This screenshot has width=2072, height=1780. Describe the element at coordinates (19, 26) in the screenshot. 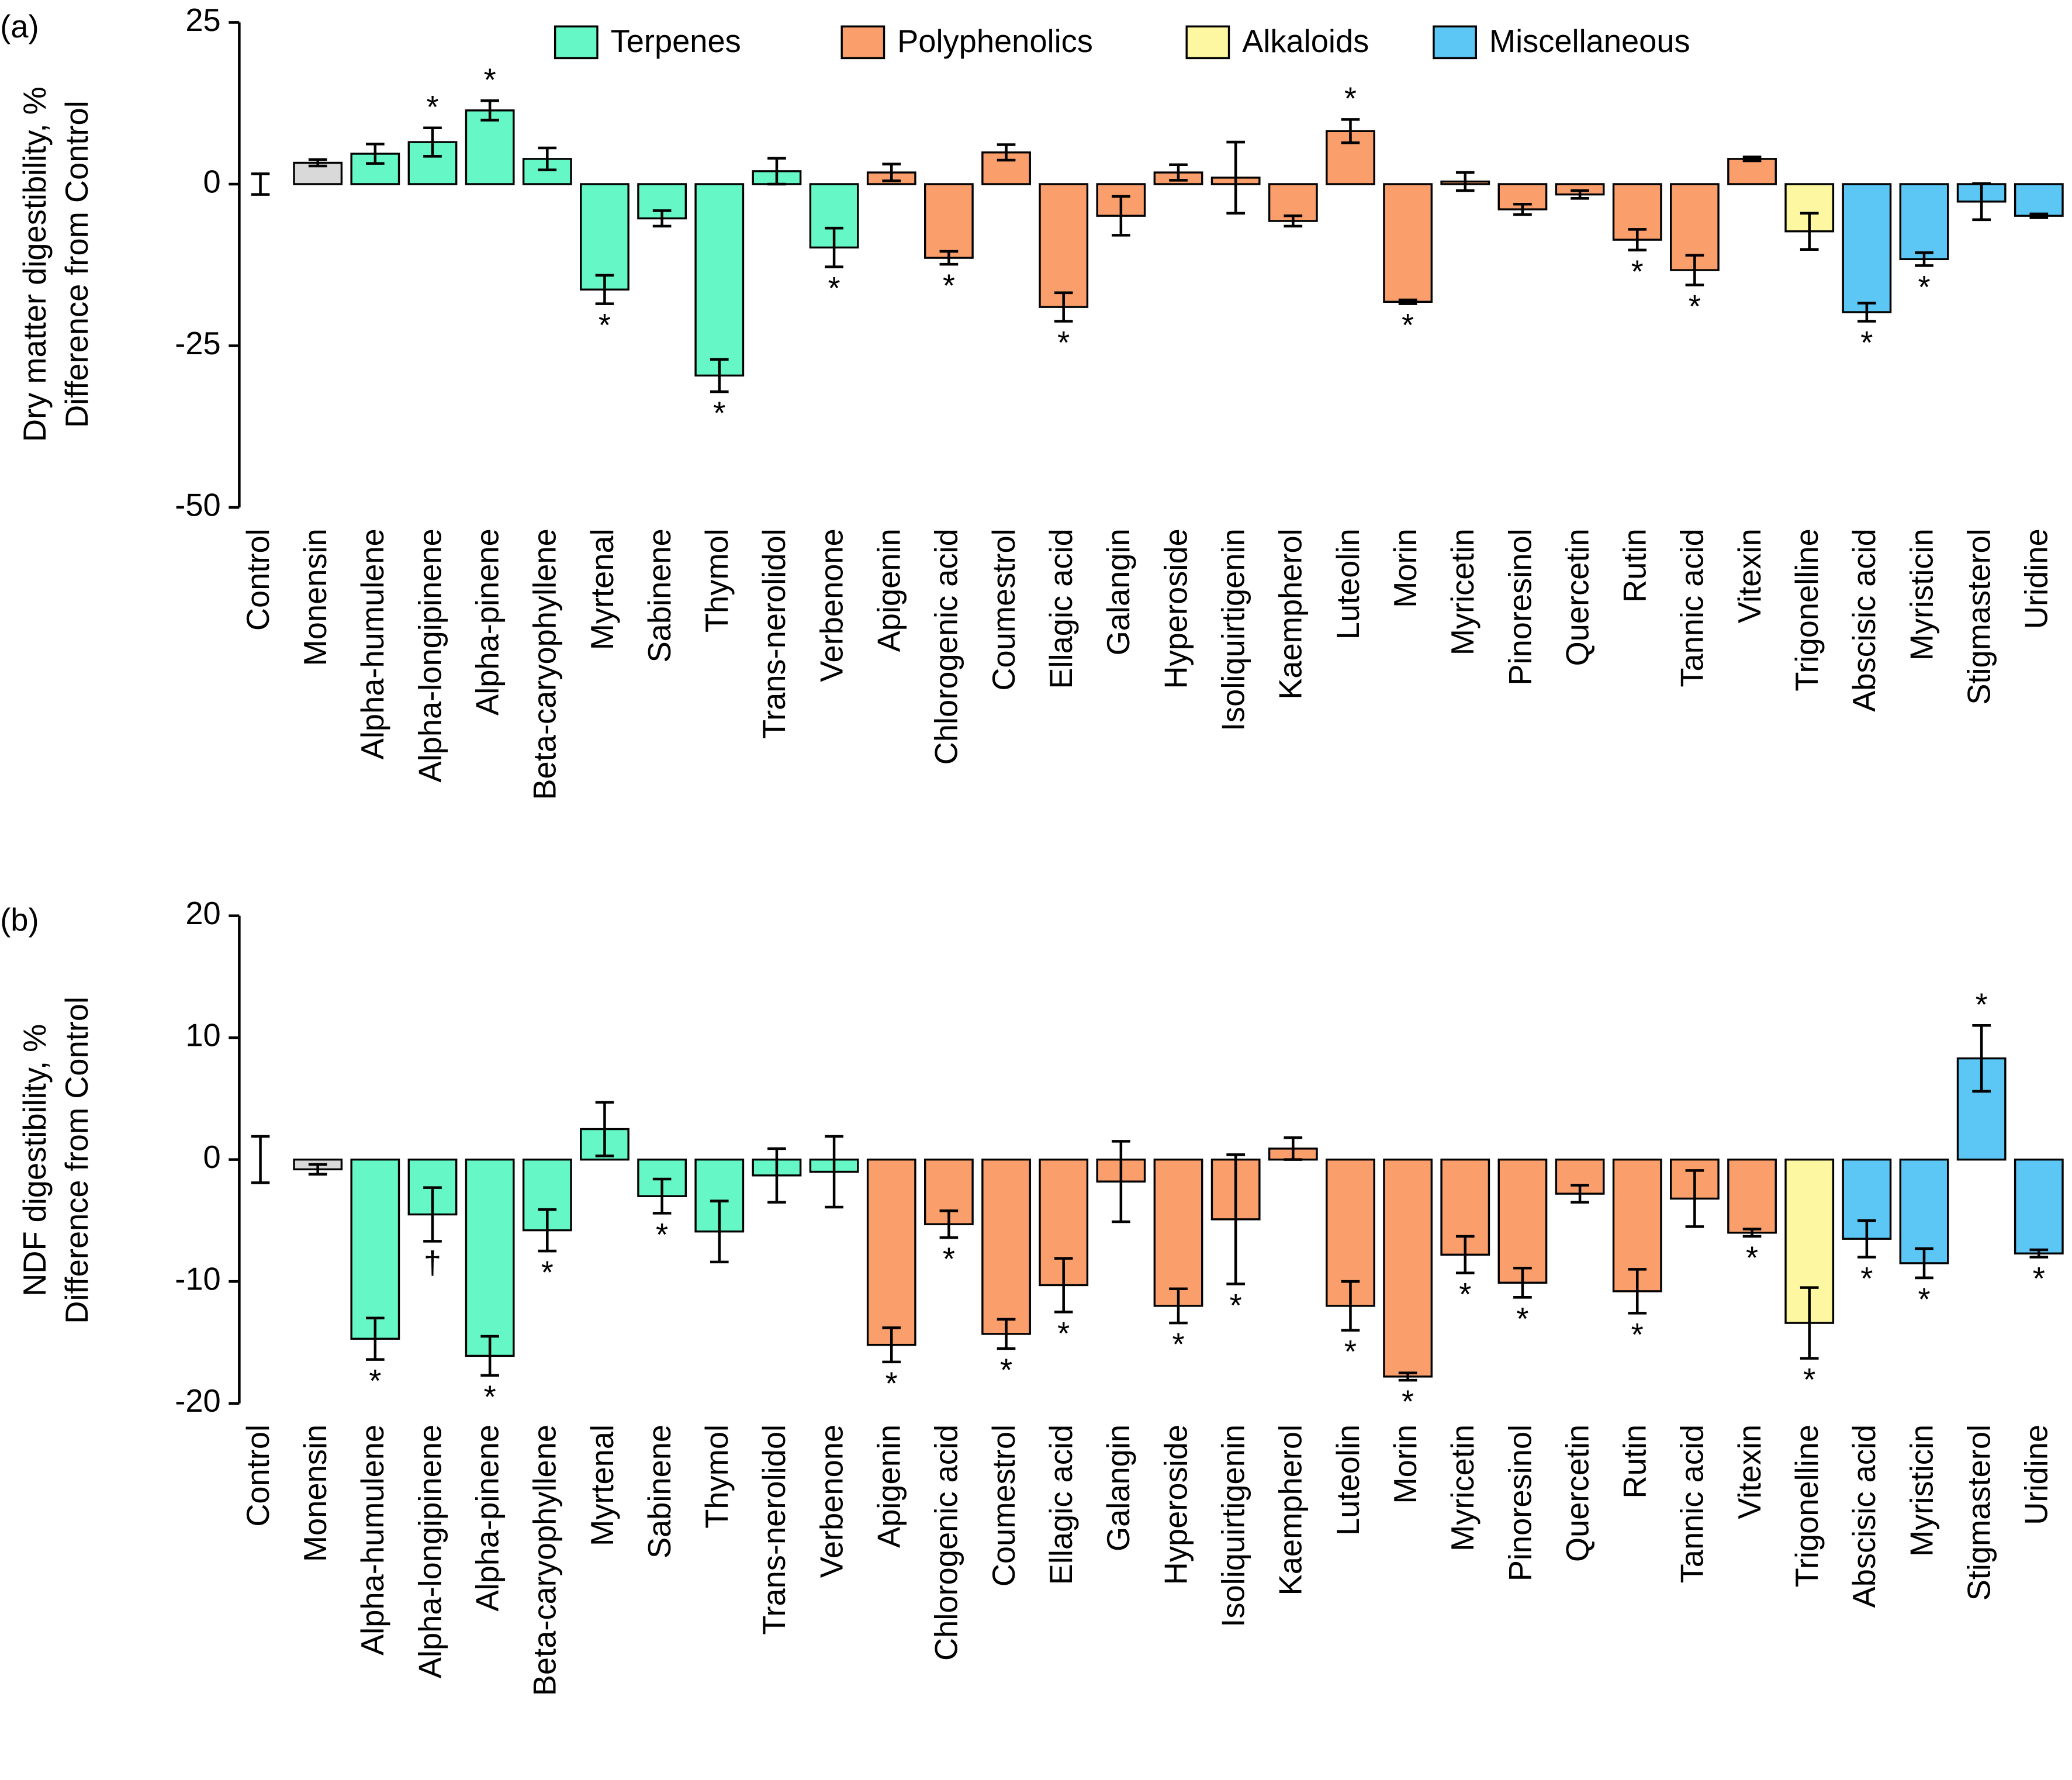

I see `panel-label: (a)` at that location.